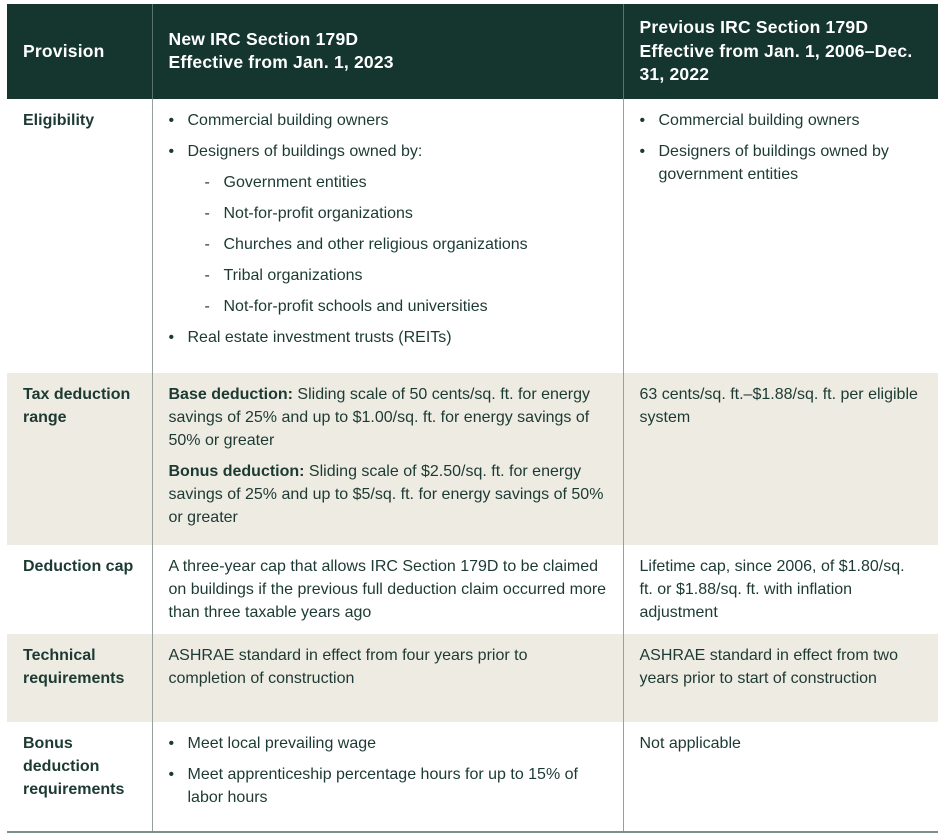 Image resolution: width=945 pixels, height=835 pixels. Describe the element at coordinates (77, 405) in the screenshot. I see `row-label: Tax deduction range` at that location.